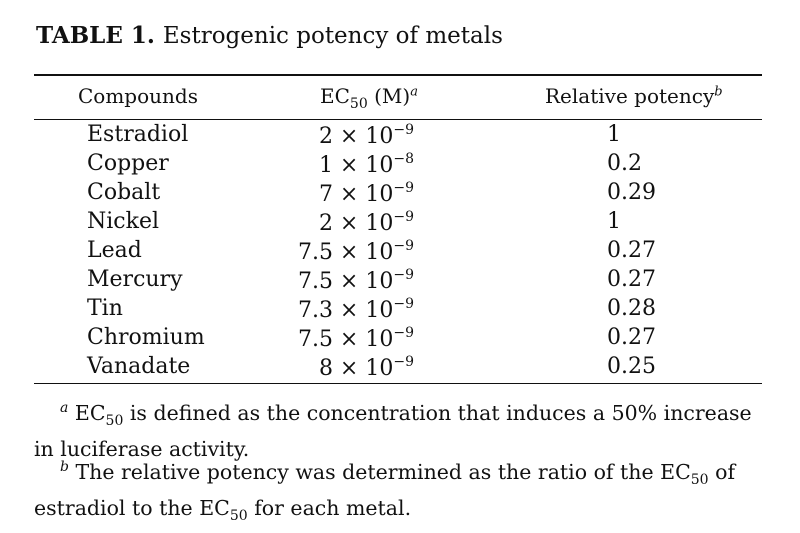 This screenshot has height=533, width=800. Describe the element at coordinates (114, 420) in the screenshot. I see `footnote-a-sub: 50` at that location.